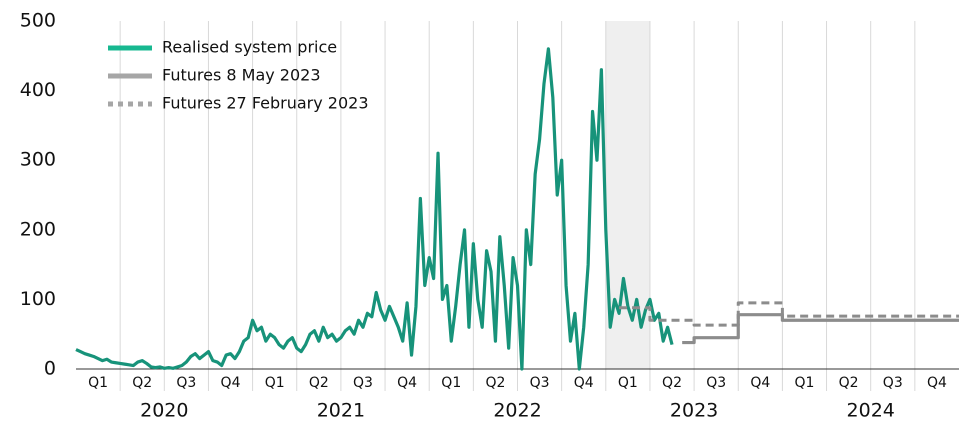  I want to click on year-label: 2024, so click(871, 411).